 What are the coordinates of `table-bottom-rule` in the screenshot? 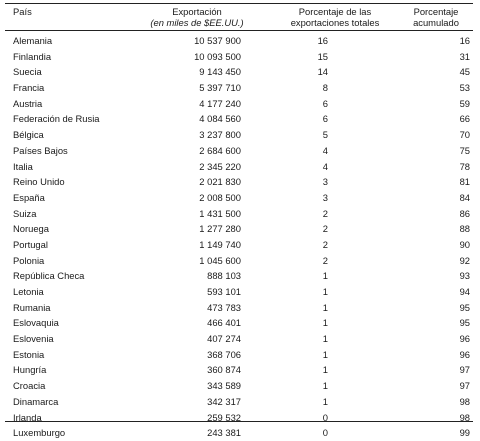 It's located at (239, 421).